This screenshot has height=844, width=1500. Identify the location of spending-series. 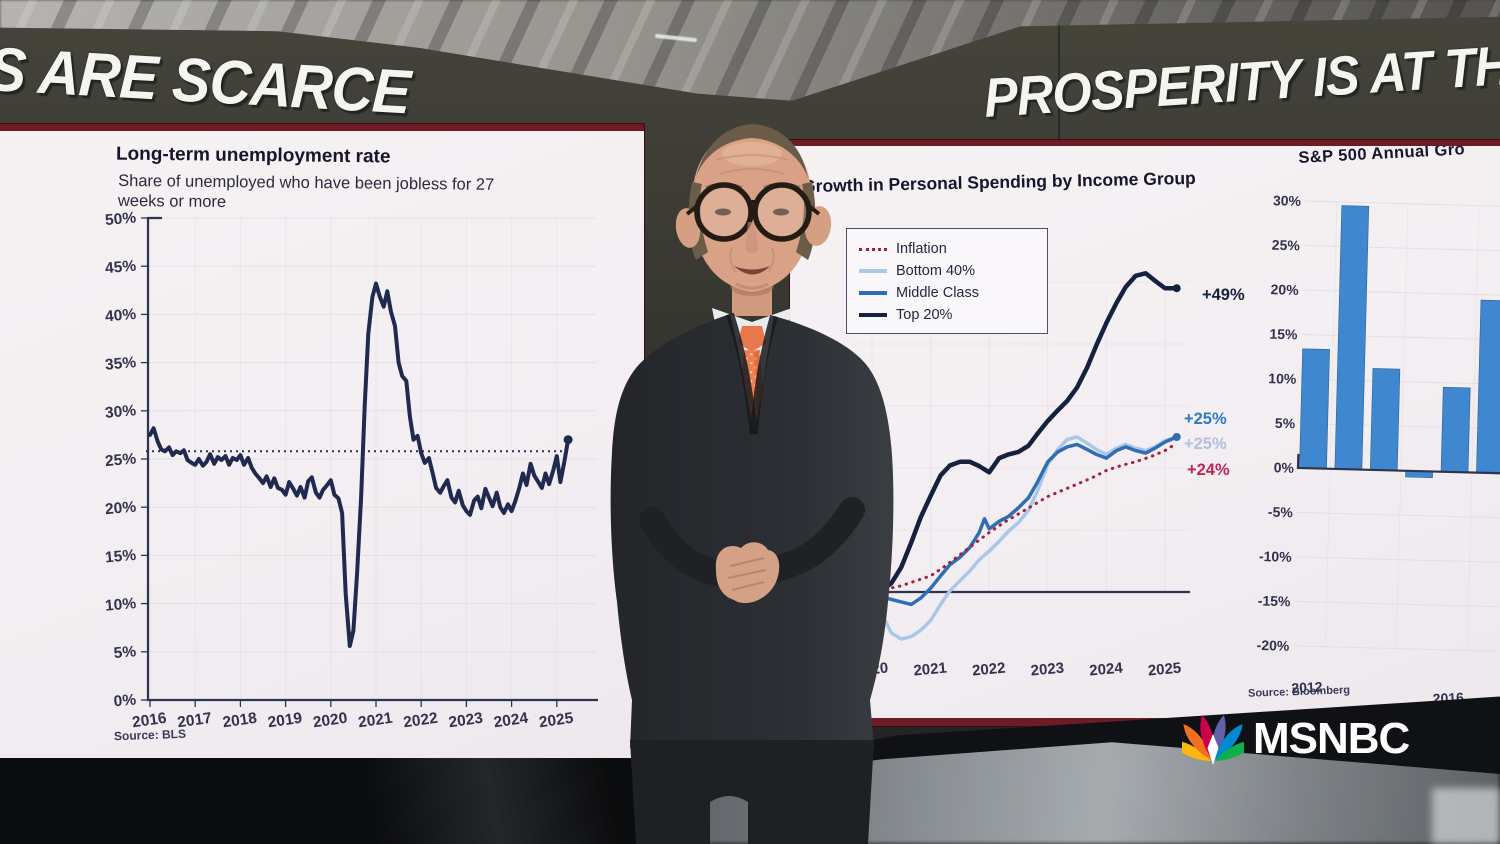
(1025, 456).